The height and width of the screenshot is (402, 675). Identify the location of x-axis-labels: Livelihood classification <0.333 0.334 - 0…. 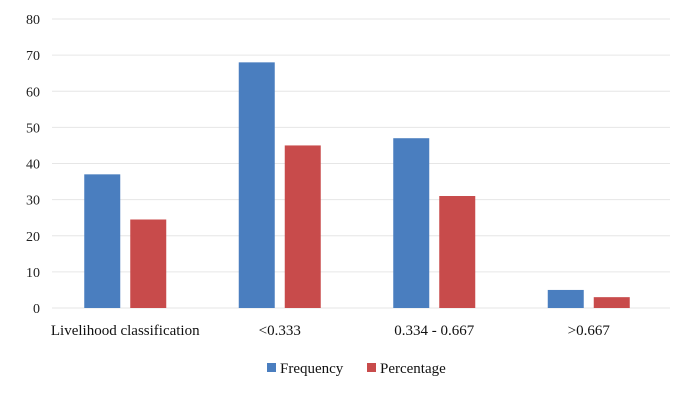
(330, 331).